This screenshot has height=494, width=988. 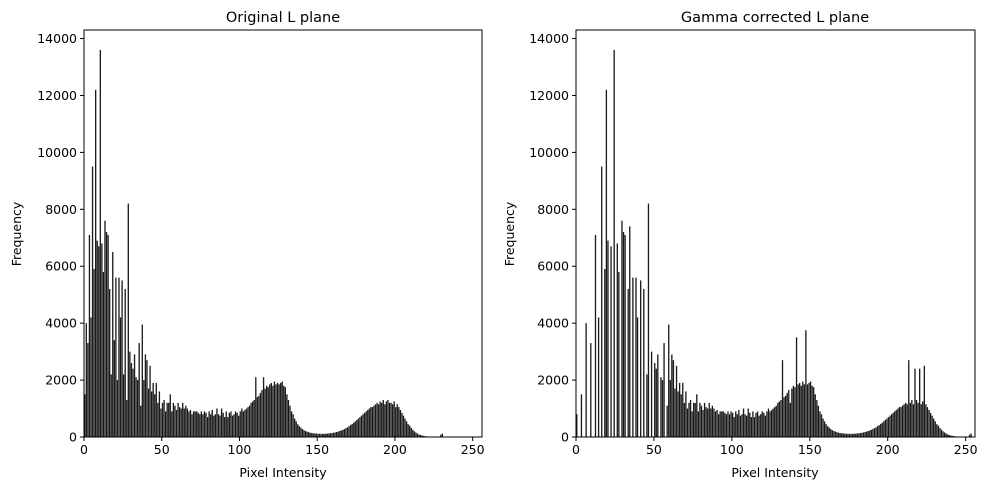 I want to click on original-y-tick-label: 6000, so click(x=61, y=266).